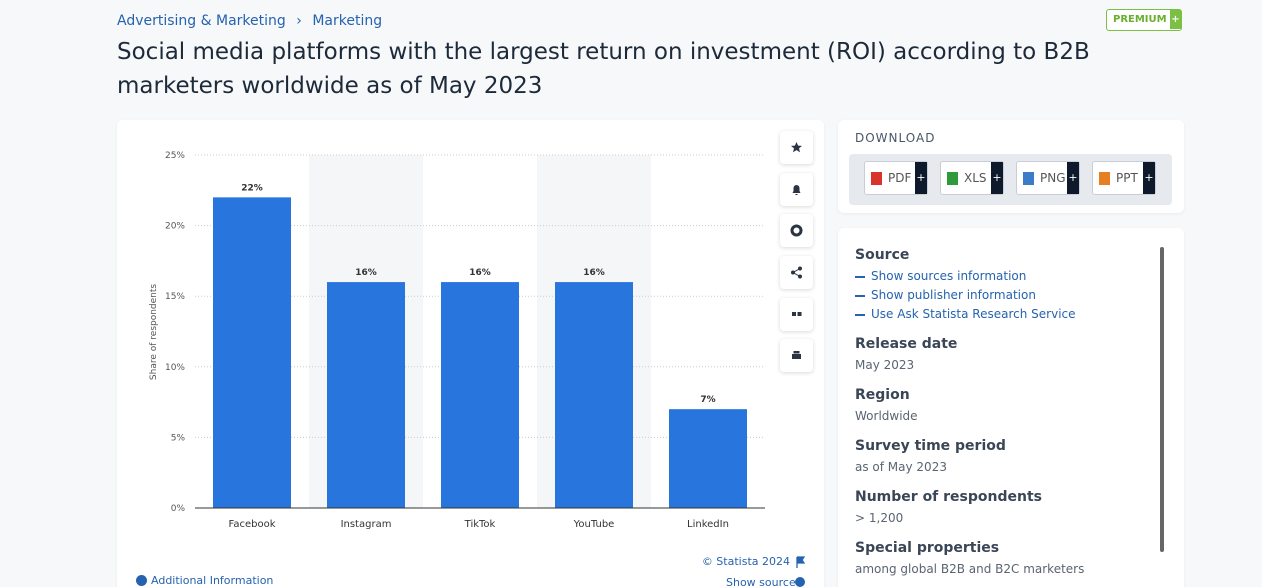 The image size is (1262, 587). What do you see at coordinates (801, 562) in the screenshot?
I see `flag-icon` at bounding box center [801, 562].